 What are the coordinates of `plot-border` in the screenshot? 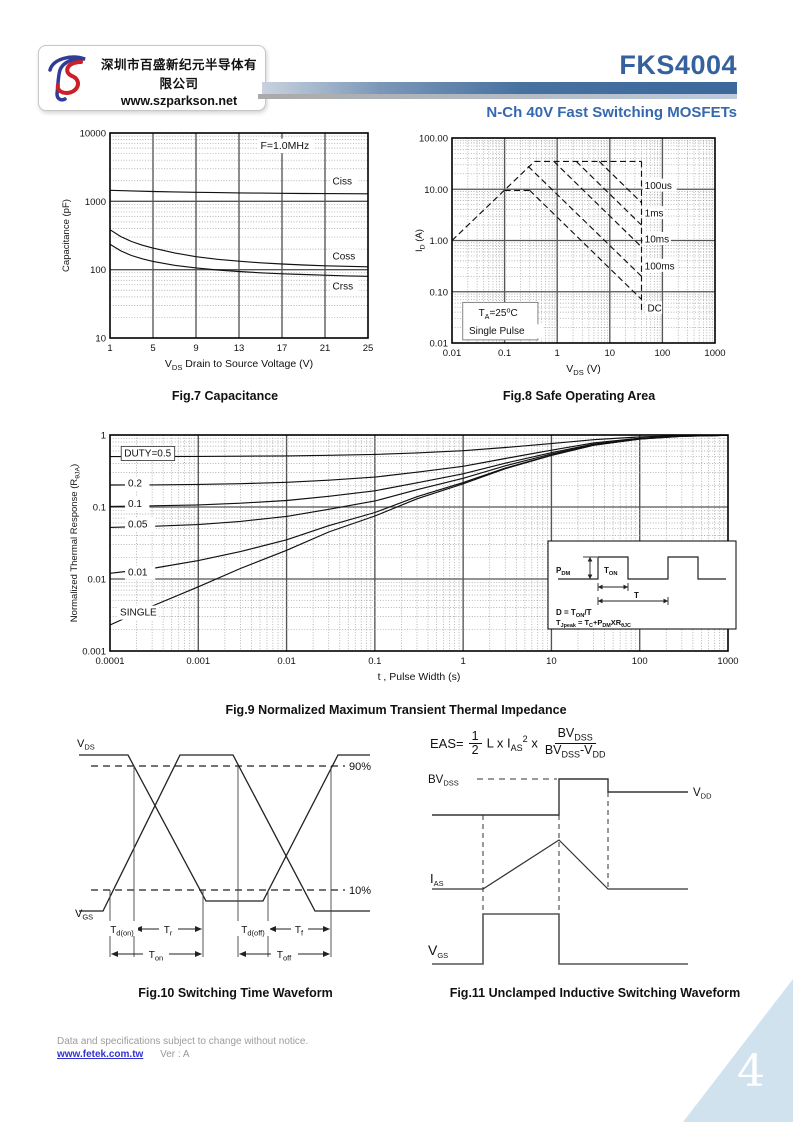 It's located at (583, 240).